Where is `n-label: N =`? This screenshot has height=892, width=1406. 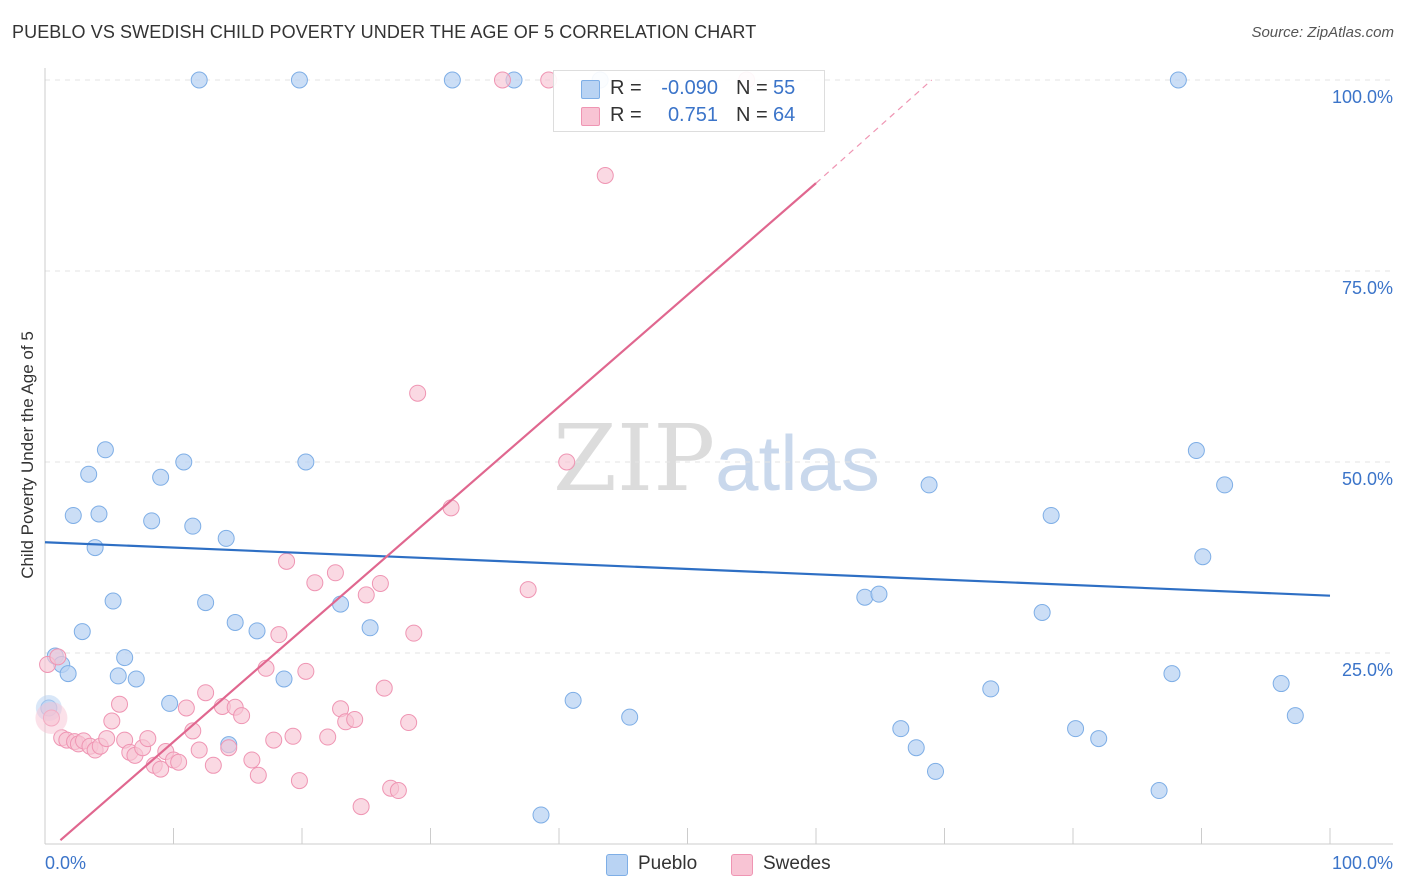
n-label: N = is located at coordinates (752, 115).